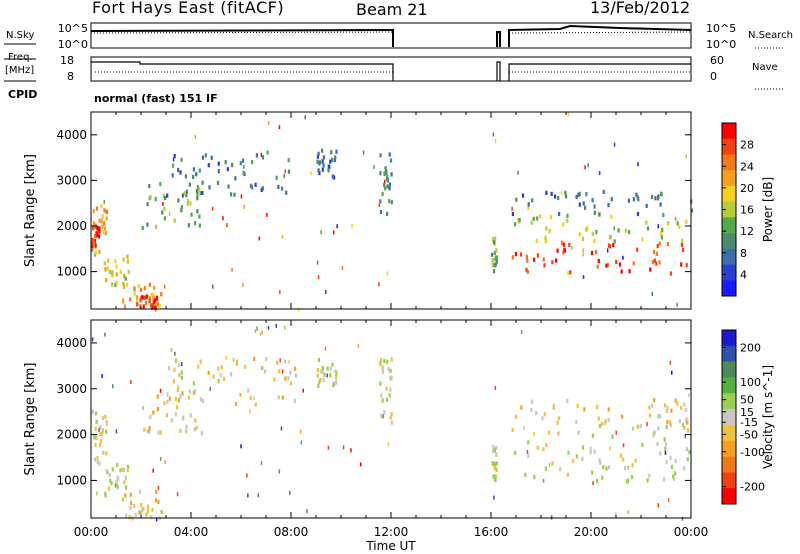 The width and height of the screenshot is (800, 554). Describe the element at coordinates (729, 131) in the screenshot. I see `power-colorbar-cell` at that location.